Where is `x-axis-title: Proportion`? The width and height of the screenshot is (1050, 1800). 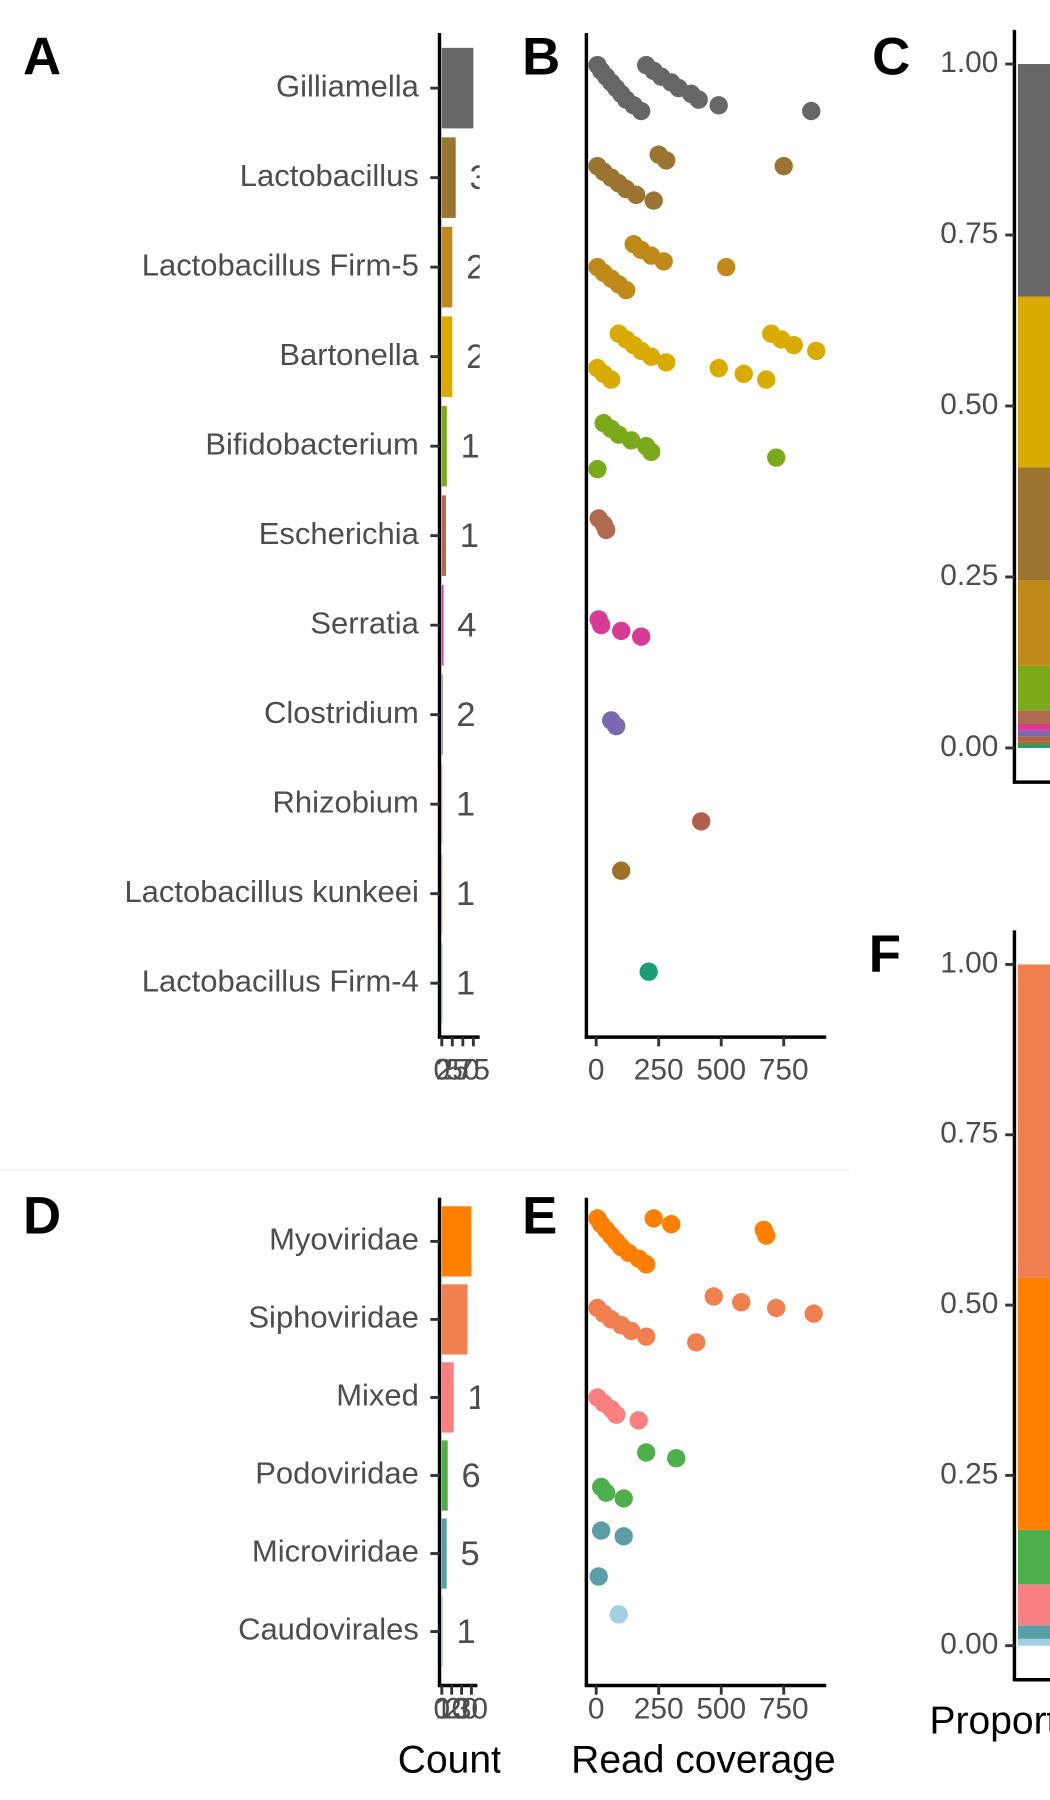 x-axis-title: Proportion is located at coordinates (990, 1721).